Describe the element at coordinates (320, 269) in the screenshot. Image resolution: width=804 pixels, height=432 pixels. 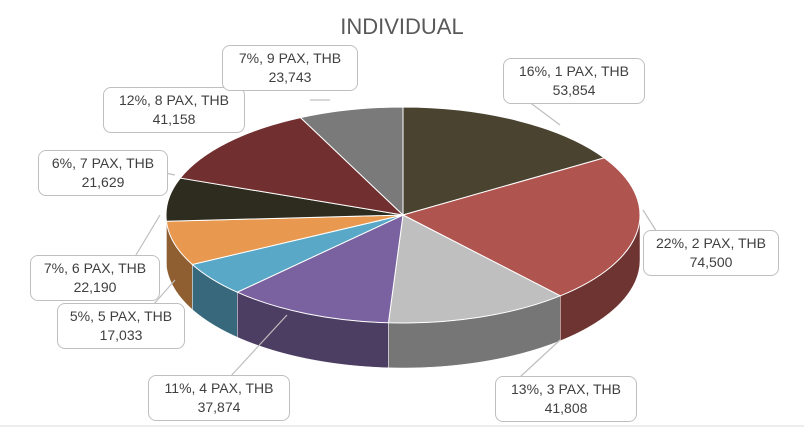
I see `pie-slice-4-pax` at that location.